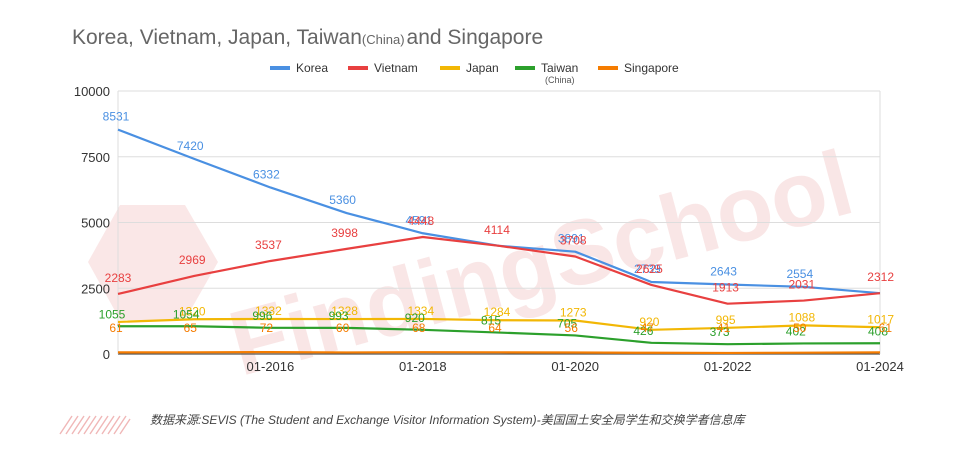  What do you see at coordinates (800, 328) in the screenshot?
I see `data-label-singapore: 50` at bounding box center [800, 328].